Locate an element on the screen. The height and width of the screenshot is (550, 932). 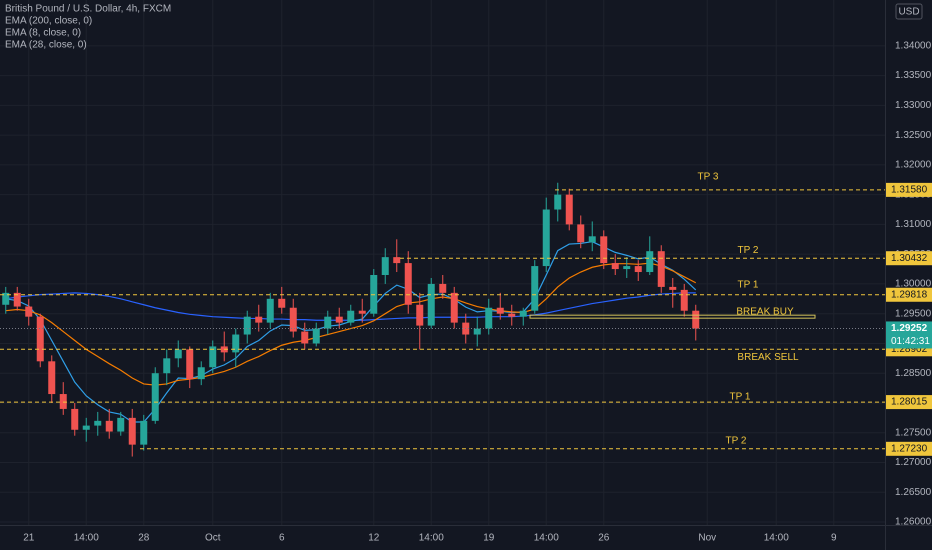
x-tick-label: 12 is located at coordinates (374, 538).